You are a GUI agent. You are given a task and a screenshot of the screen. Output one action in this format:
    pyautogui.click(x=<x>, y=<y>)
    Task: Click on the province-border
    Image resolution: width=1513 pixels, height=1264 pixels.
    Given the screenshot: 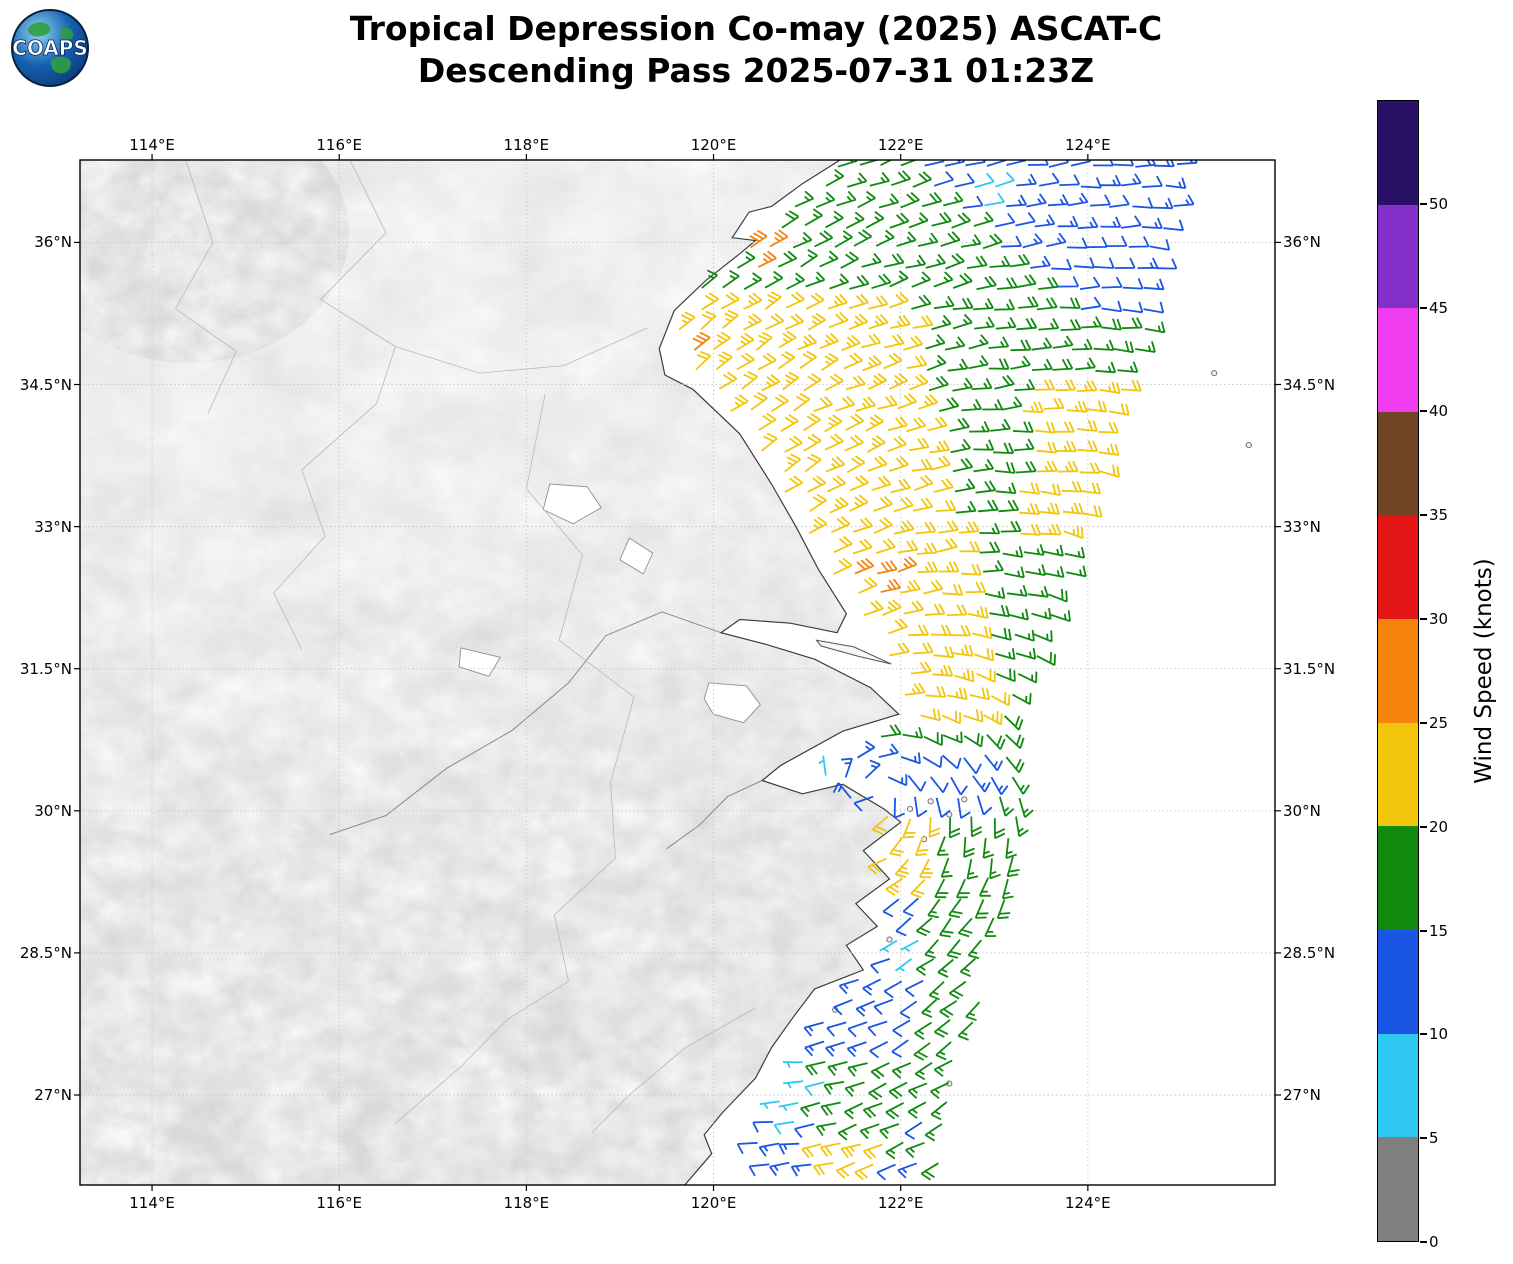 What is the action you would take?
    pyautogui.click(x=522, y=350)
    